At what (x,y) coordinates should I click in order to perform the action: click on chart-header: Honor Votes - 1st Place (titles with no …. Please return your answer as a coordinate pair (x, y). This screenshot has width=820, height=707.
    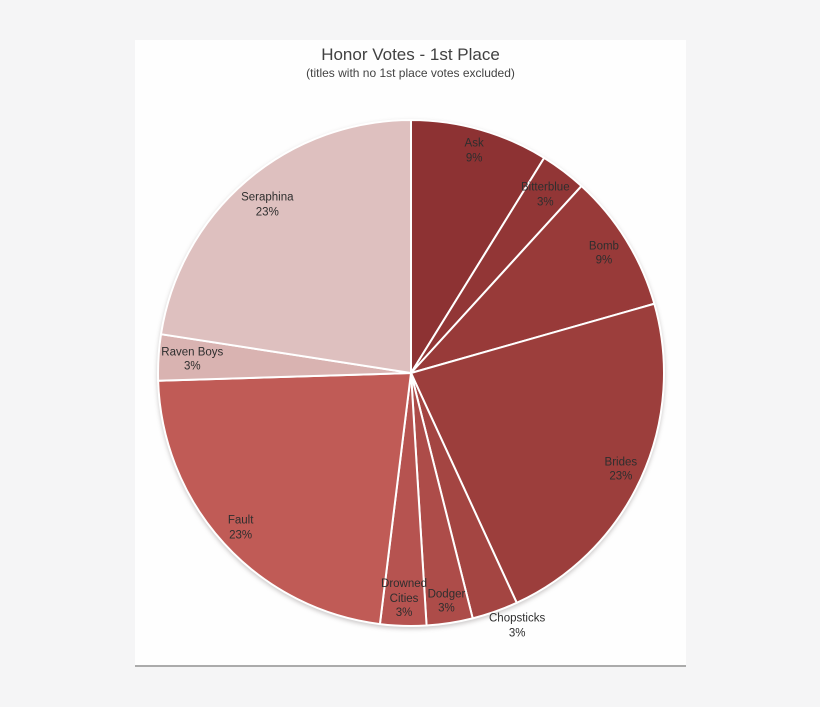
    Looking at the image, I should click on (410, 63).